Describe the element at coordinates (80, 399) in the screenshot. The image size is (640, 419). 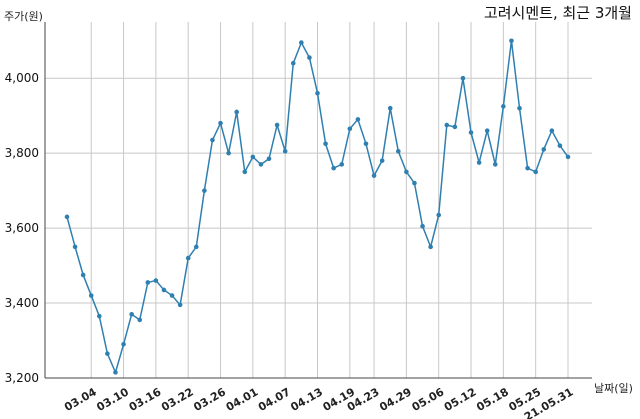
I see `x-tick-label: 03.04` at that location.